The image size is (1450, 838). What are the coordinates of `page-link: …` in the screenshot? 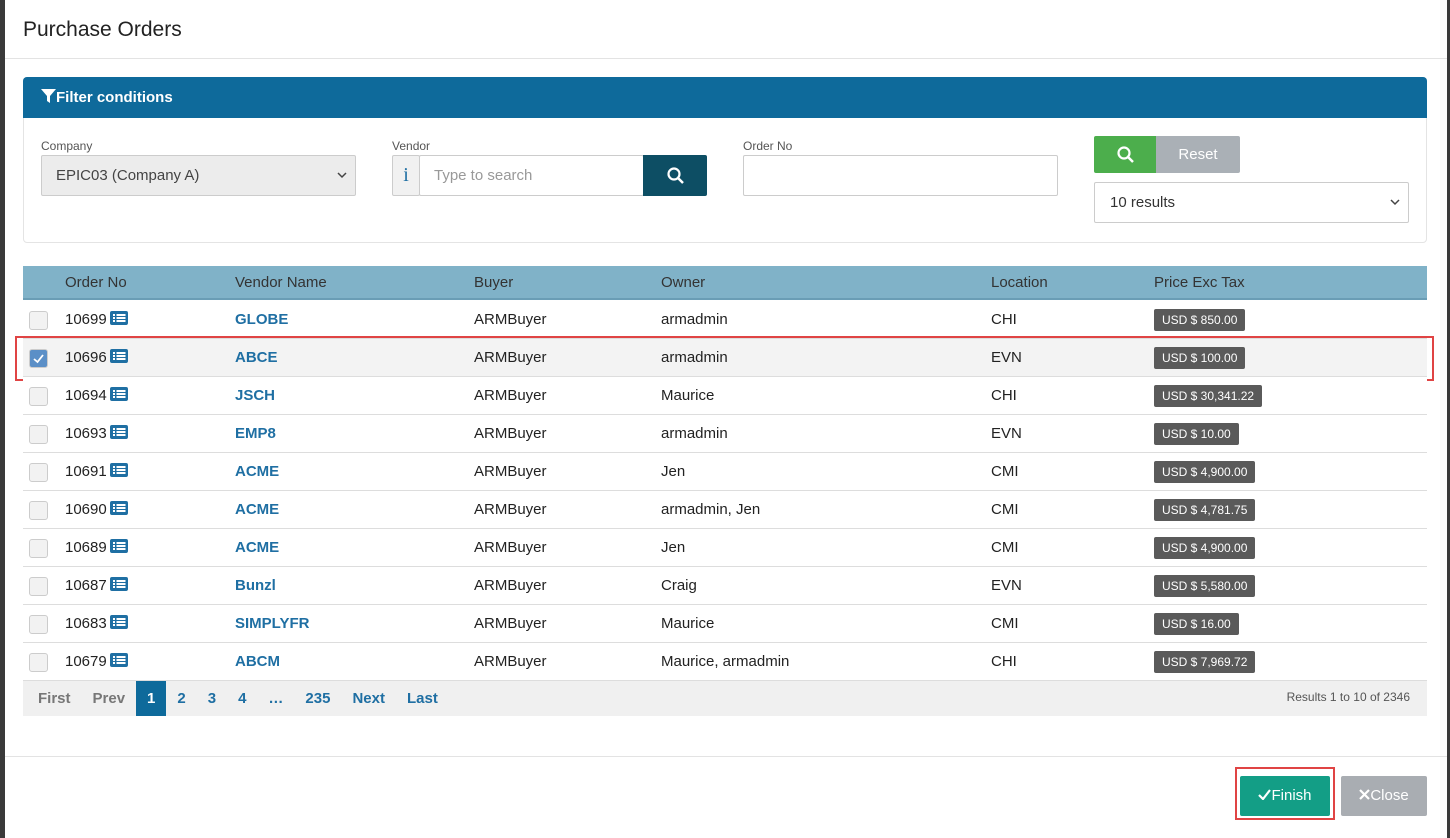 It's located at (276, 698).